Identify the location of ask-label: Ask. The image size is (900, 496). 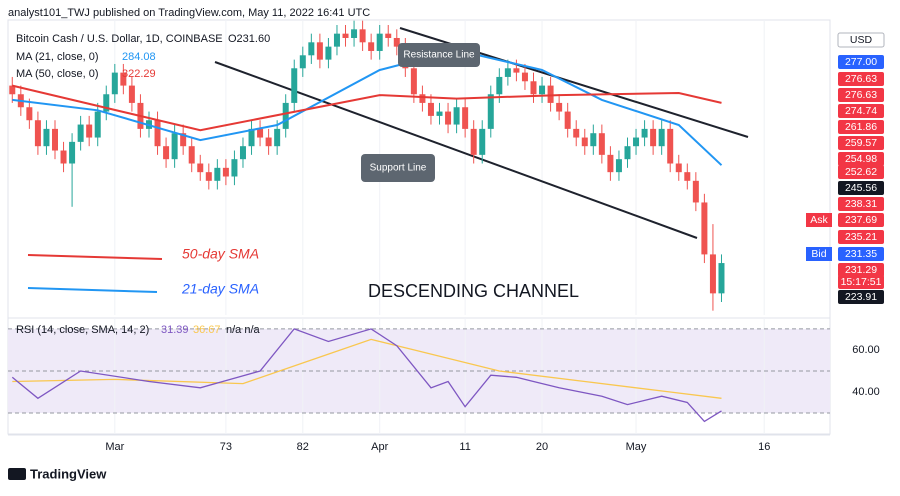
(819, 220).